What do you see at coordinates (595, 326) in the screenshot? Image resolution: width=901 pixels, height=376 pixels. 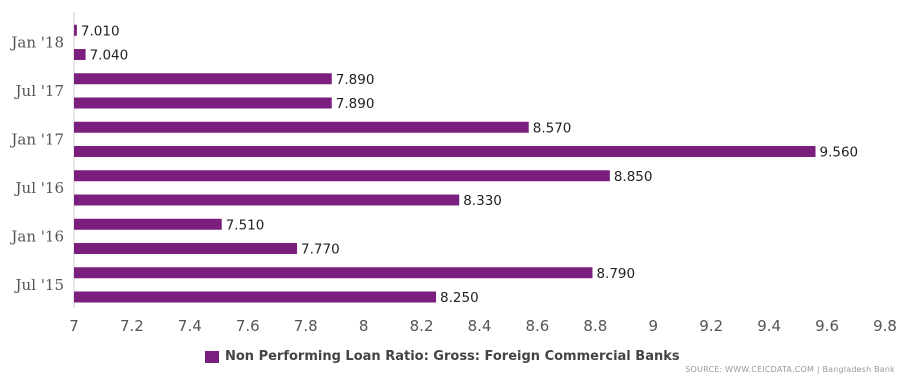 I see `x-tick-label: 8.8` at bounding box center [595, 326].